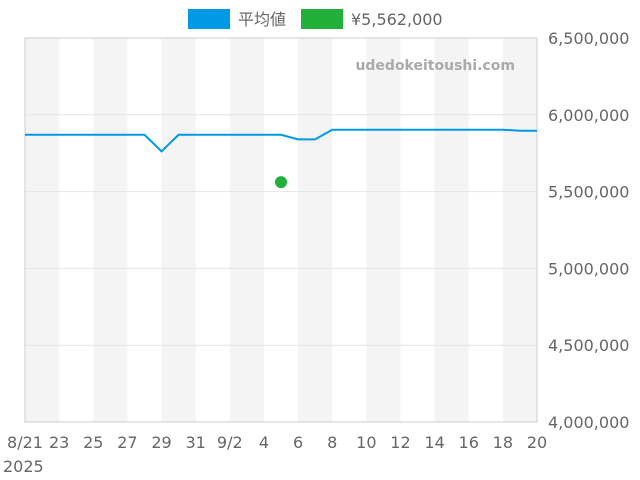 The image size is (640, 480). What do you see at coordinates (400, 442) in the screenshot?
I see `x-tick-label: 12` at bounding box center [400, 442].